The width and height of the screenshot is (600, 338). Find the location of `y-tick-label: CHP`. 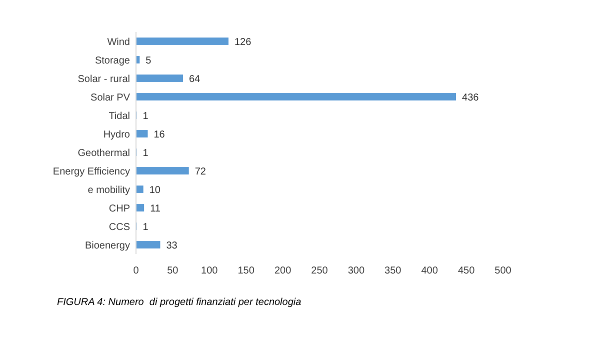

y-tick-label: CHP is located at coordinates (119, 208).